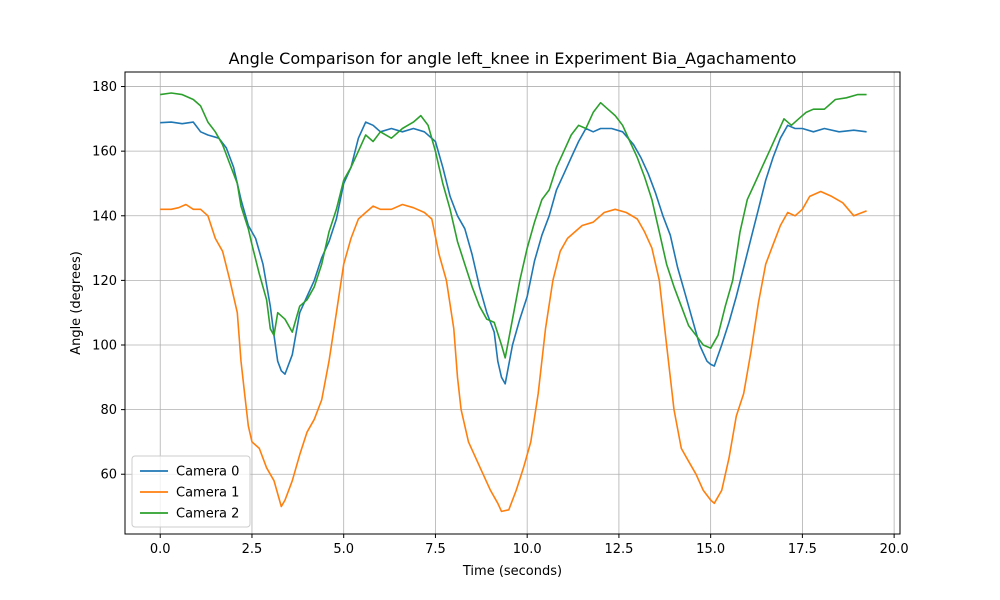 This screenshot has width=1000, height=600. Describe the element at coordinates (512, 571) in the screenshot. I see `x-axis-title: Time (seconds)` at that location.